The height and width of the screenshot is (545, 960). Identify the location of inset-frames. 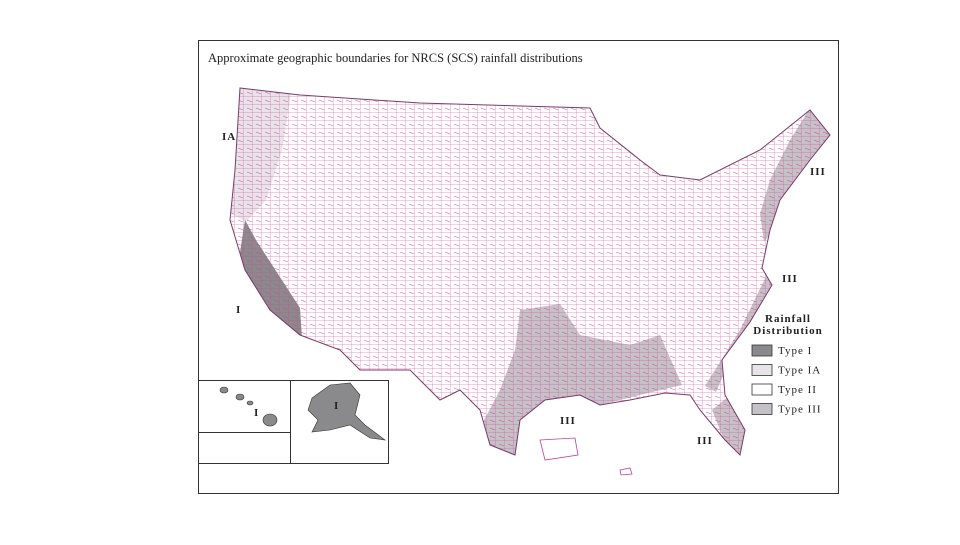
(293, 422).